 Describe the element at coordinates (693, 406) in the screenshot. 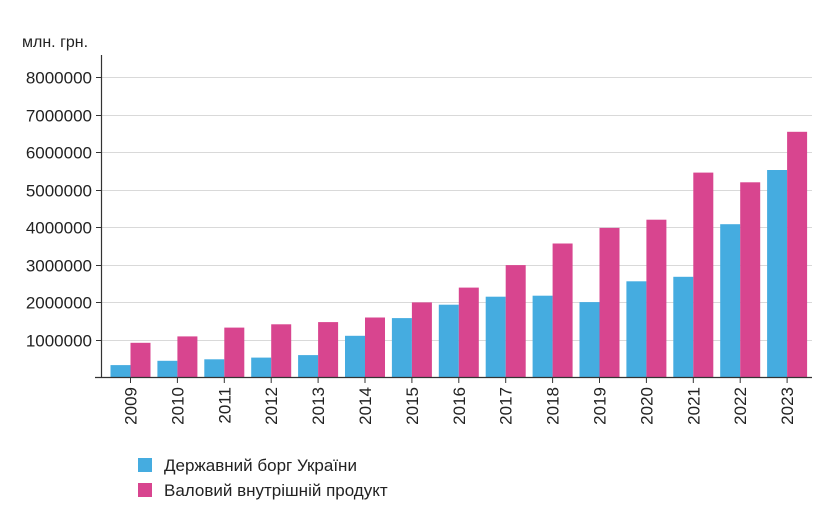

I see `x-tick-label-2021: 2021` at that location.